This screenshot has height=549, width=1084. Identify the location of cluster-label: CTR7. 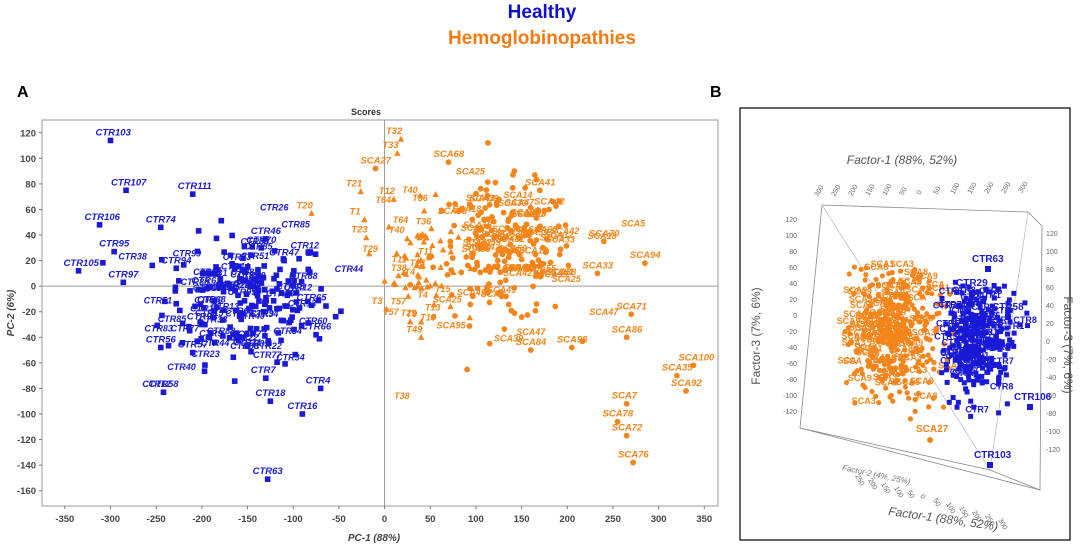
(964, 355).